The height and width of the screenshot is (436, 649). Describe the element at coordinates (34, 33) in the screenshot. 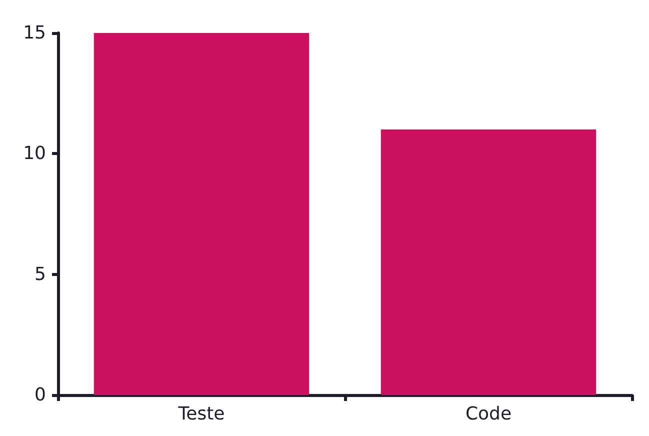

I see `y-tick-label: 15` at that location.